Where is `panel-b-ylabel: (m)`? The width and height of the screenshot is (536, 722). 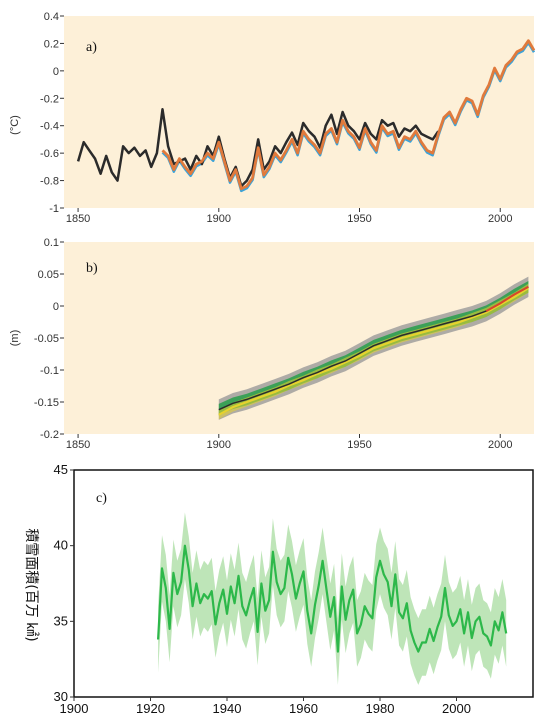 panel-b-ylabel: (m) is located at coordinates (15, 338).